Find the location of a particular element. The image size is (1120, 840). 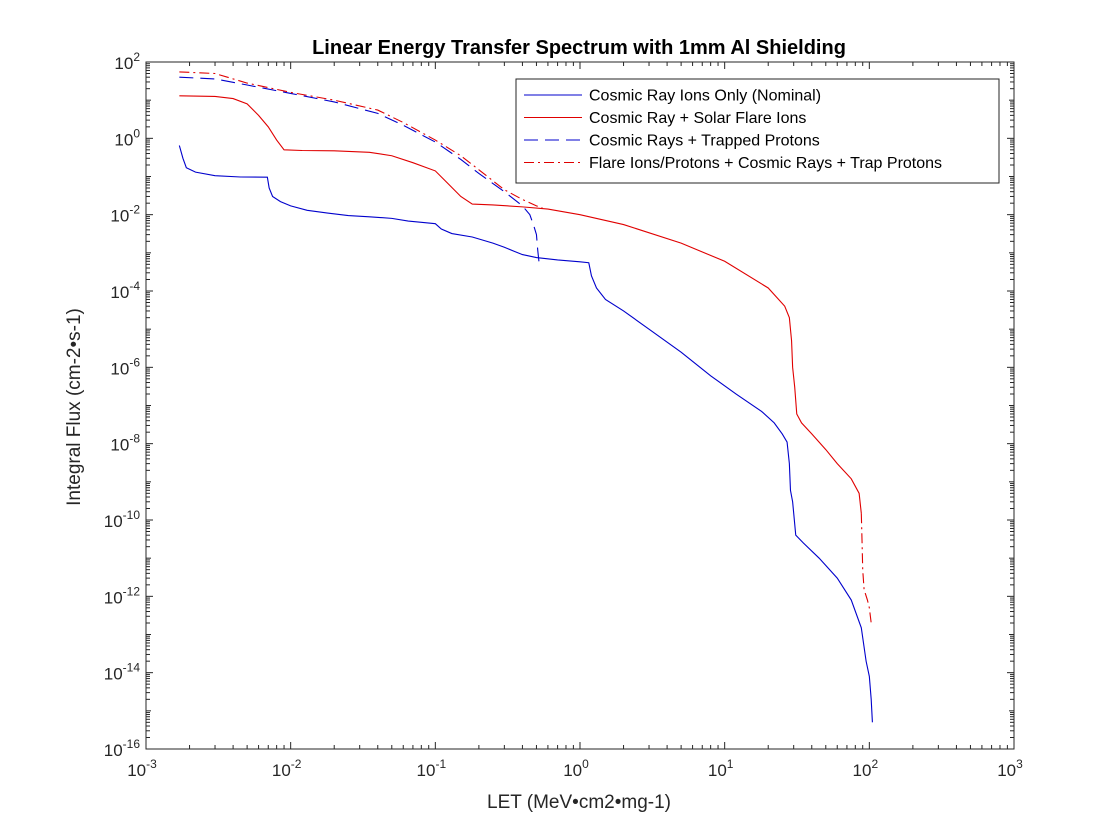

legend-label-1: Cosmic Ray Ions Only (Nominal) is located at coordinates (705, 96).